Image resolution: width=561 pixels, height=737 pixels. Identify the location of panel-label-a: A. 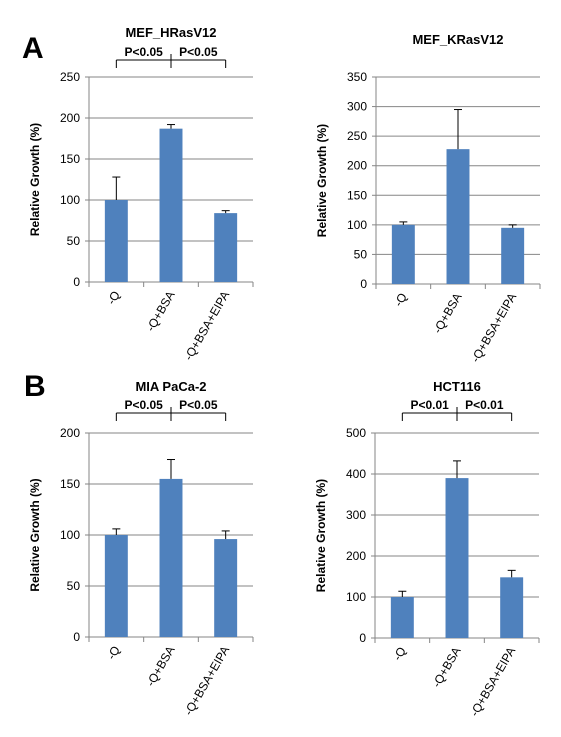
(33, 48).